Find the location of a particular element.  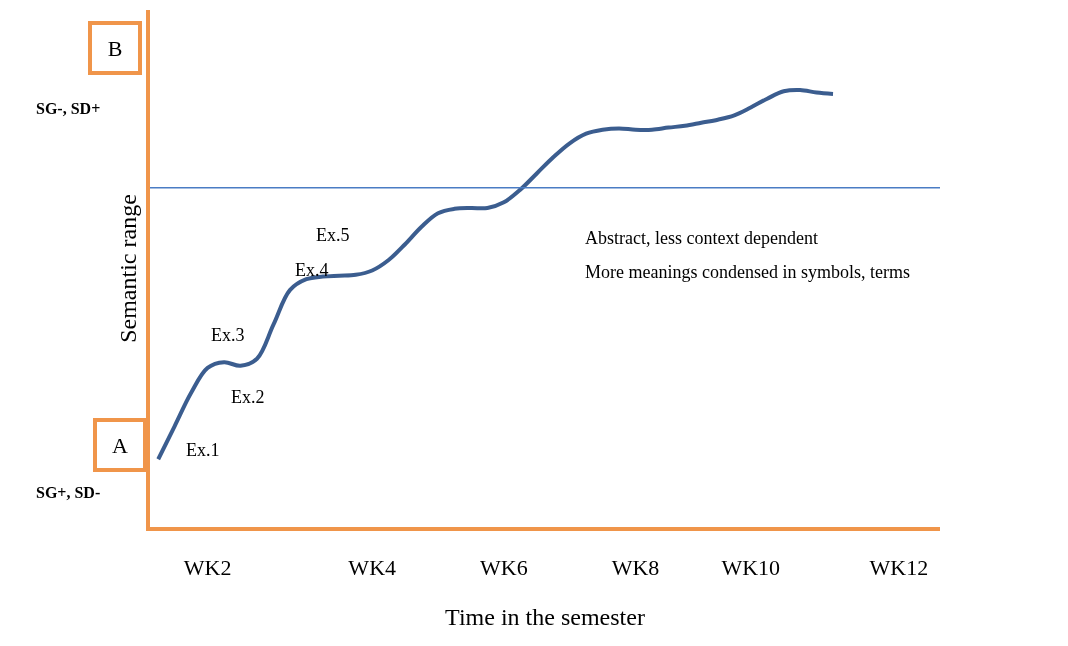

x-tick-label: WK4 is located at coordinates (372, 568).